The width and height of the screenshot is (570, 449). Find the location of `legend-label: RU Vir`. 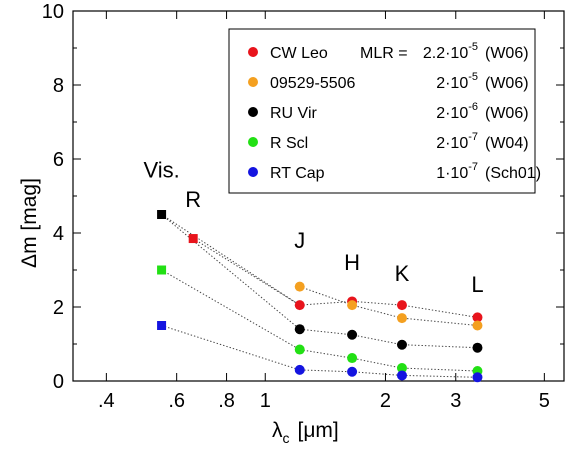

legend-label: RU Vir is located at coordinates (293, 113).